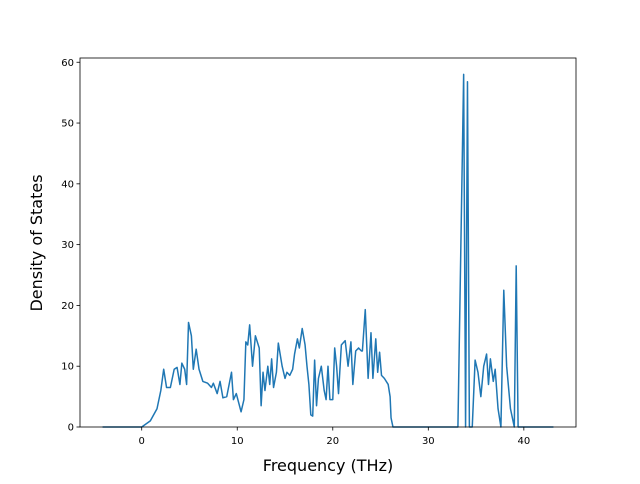 This screenshot has height=484, width=640. What do you see at coordinates (67, 245) in the screenshot?
I see `y-tick-label: 30` at bounding box center [67, 245].